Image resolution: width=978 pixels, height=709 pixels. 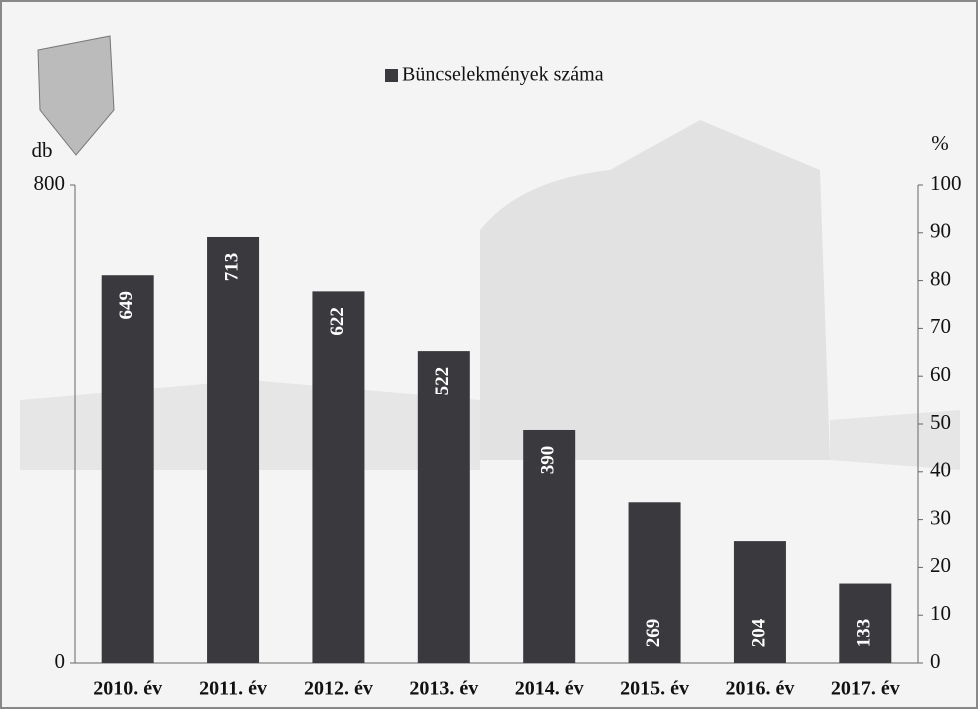 What do you see at coordinates (940, 143) in the screenshot?
I see `y2-axis-label: %` at bounding box center [940, 143].